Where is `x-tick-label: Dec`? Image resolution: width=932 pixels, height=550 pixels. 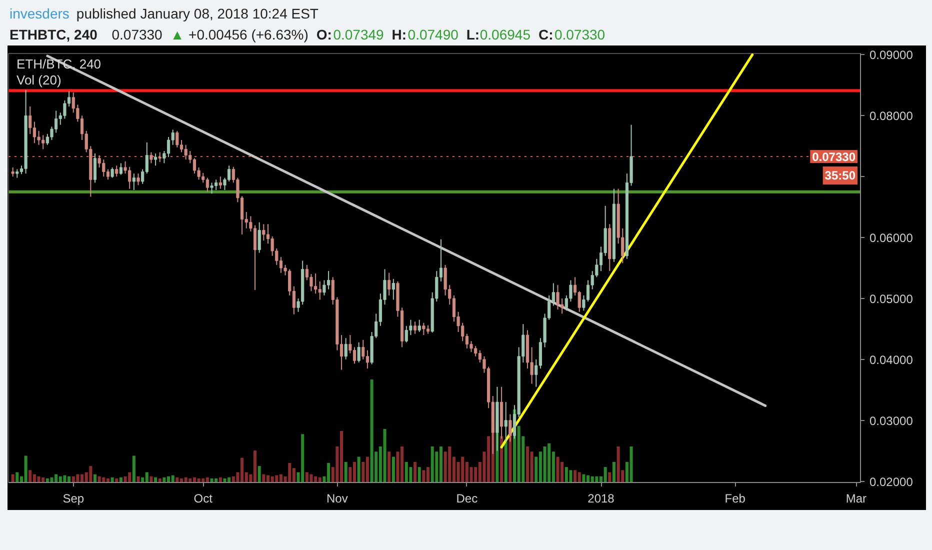 x-tick-label: Dec is located at coordinates (467, 499).